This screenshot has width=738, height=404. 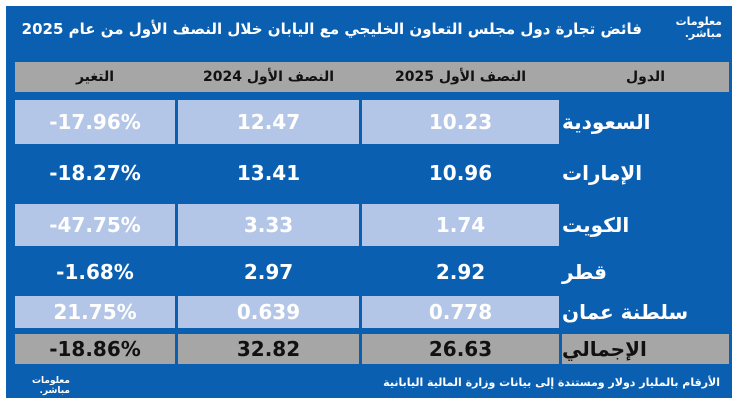 I want to click on cell-h1-2025: 10.96, so click(x=460, y=173).